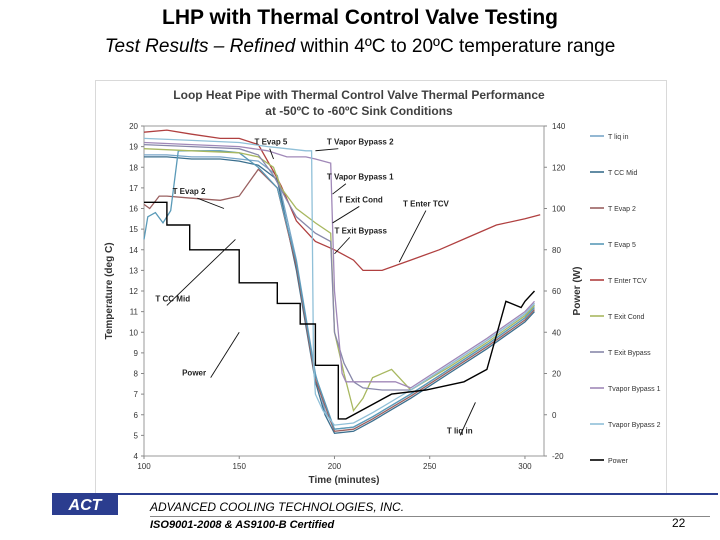 This screenshot has height=540, width=720. What do you see at coordinates (556, 374) in the screenshot?
I see `y2-tick-label: 20` at bounding box center [556, 374].